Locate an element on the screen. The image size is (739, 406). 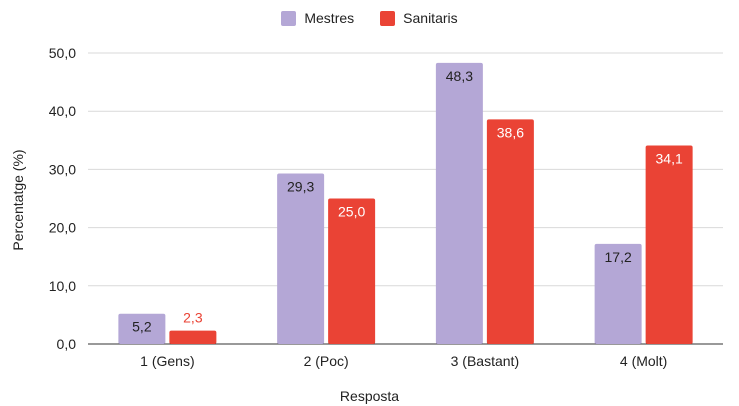
data-label: 34,1 is located at coordinates (669, 159).